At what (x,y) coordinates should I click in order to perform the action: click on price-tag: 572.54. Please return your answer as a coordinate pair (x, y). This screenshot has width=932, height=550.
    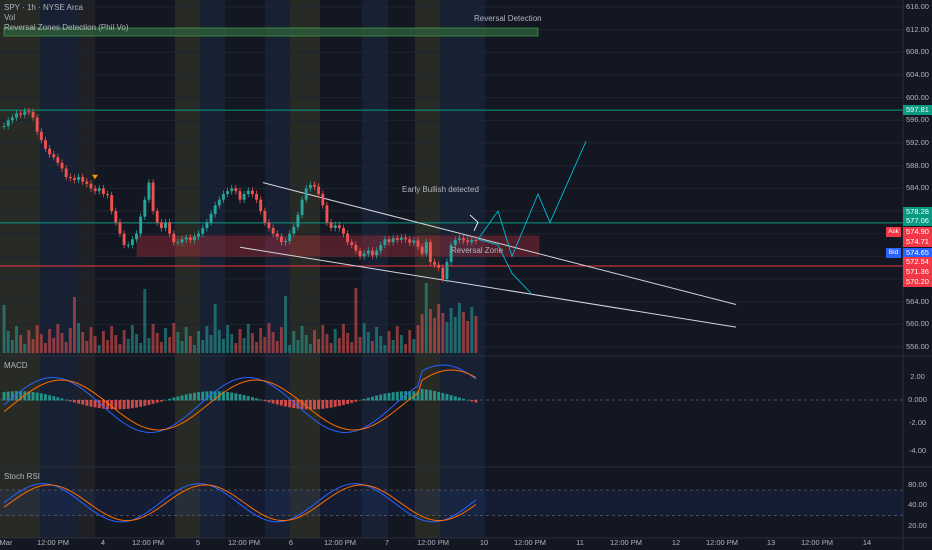
    Looking at the image, I should click on (917, 262).